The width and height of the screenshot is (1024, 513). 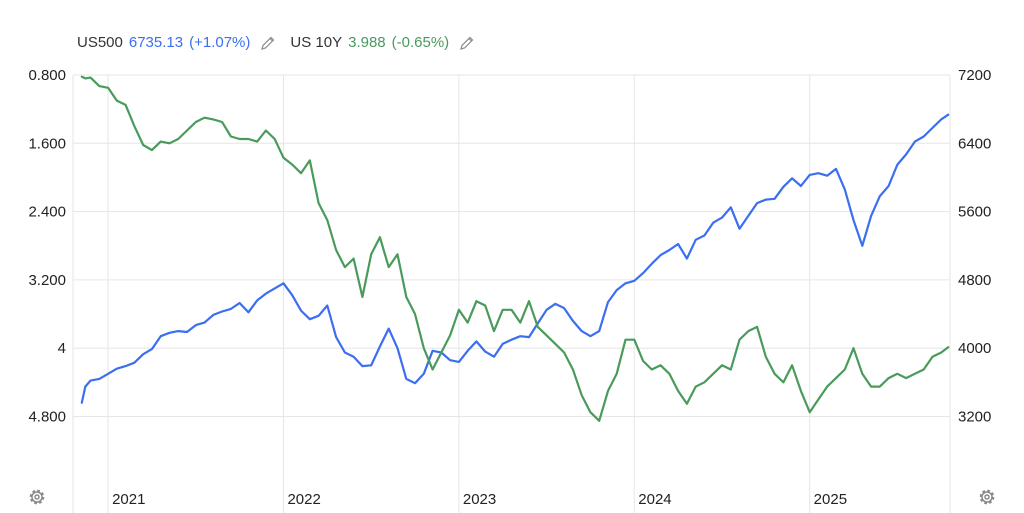 I want to click on y-right-tick-label: 6400, so click(x=974, y=143).